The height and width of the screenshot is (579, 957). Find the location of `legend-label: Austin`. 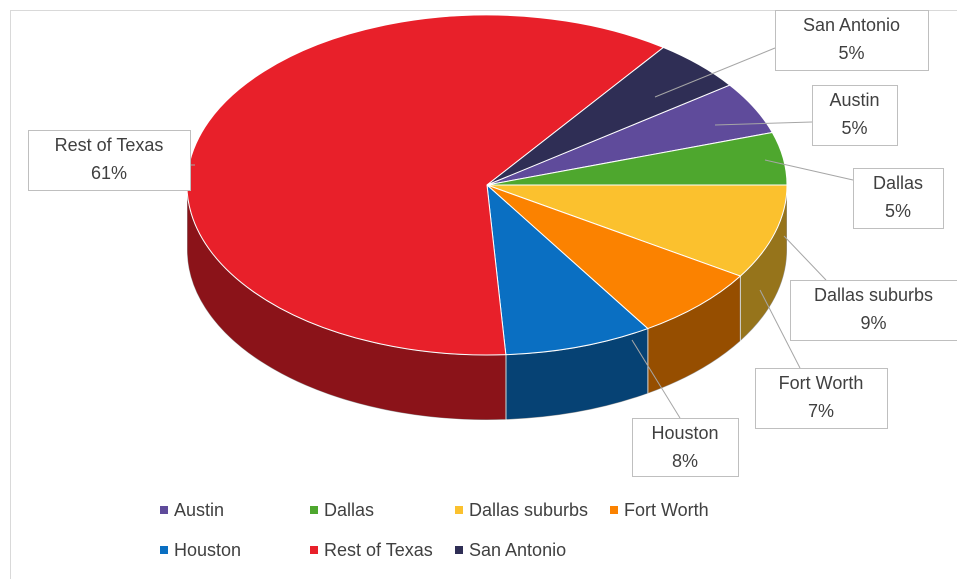

legend-label: Austin is located at coordinates (199, 510).